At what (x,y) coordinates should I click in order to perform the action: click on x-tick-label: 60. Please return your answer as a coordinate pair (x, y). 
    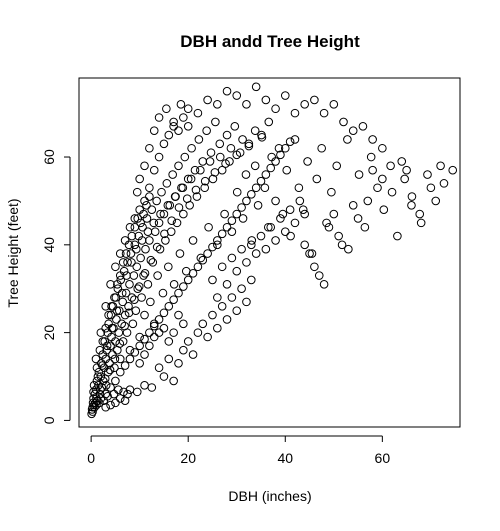
    Looking at the image, I should click on (383, 458).